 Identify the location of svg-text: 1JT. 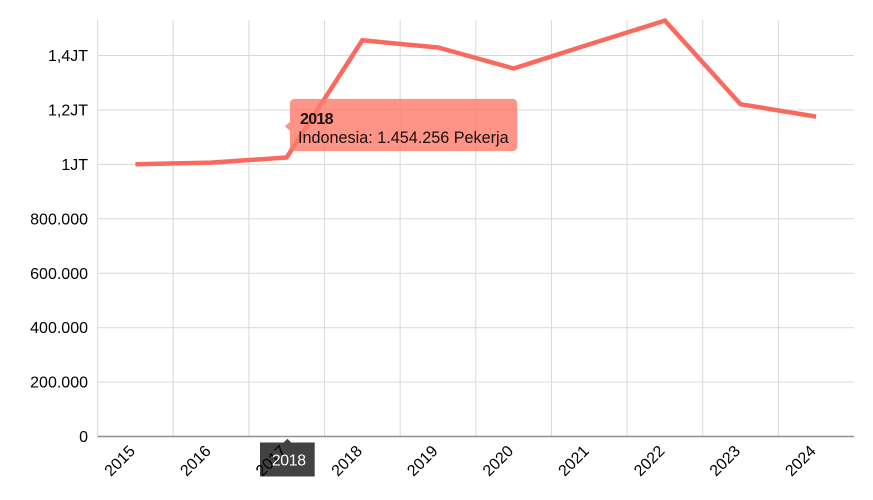
(74, 165).